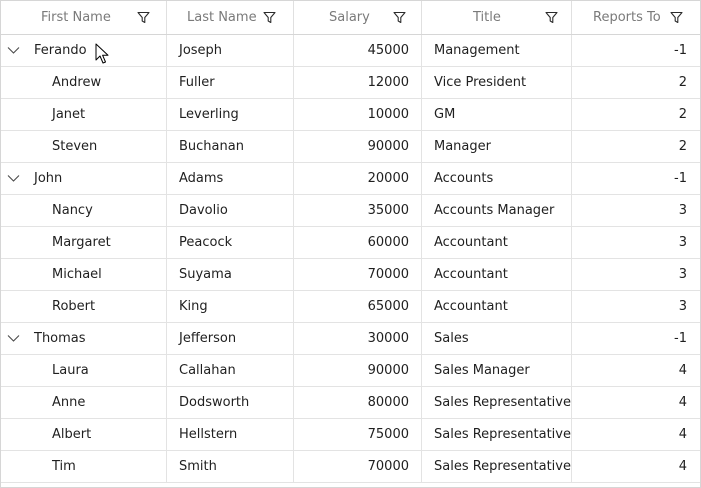 Image resolution: width=701 pixels, height=488 pixels. I want to click on column-header-label: Last Name, so click(222, 17).